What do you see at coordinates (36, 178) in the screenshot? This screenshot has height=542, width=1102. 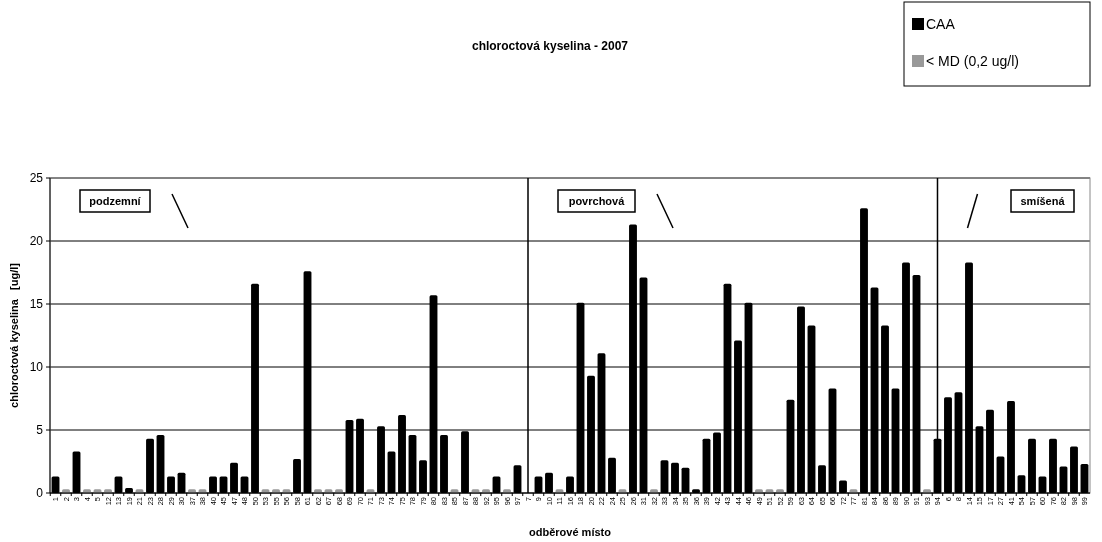 I see `y-tick-label: 25` at bounding box center [36, 178].